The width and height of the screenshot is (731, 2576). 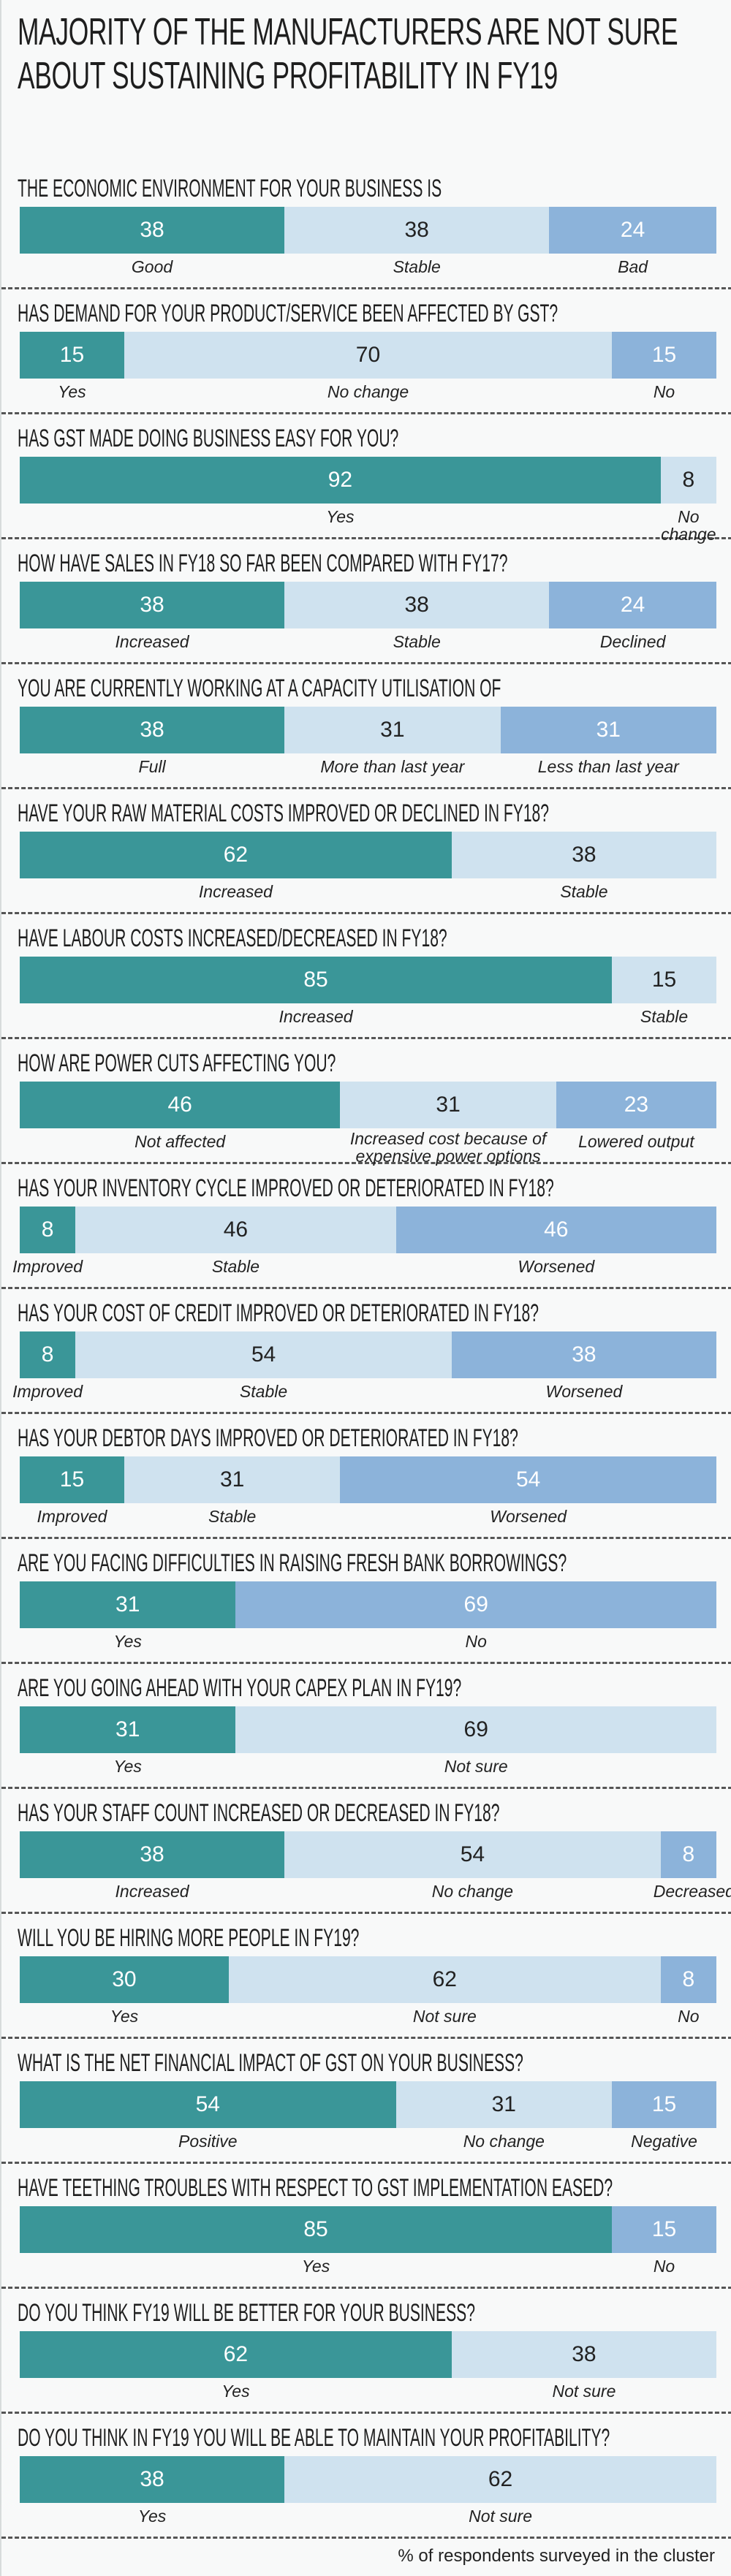 I want to click on bar-segment: 70, so click(x=368, y=355).